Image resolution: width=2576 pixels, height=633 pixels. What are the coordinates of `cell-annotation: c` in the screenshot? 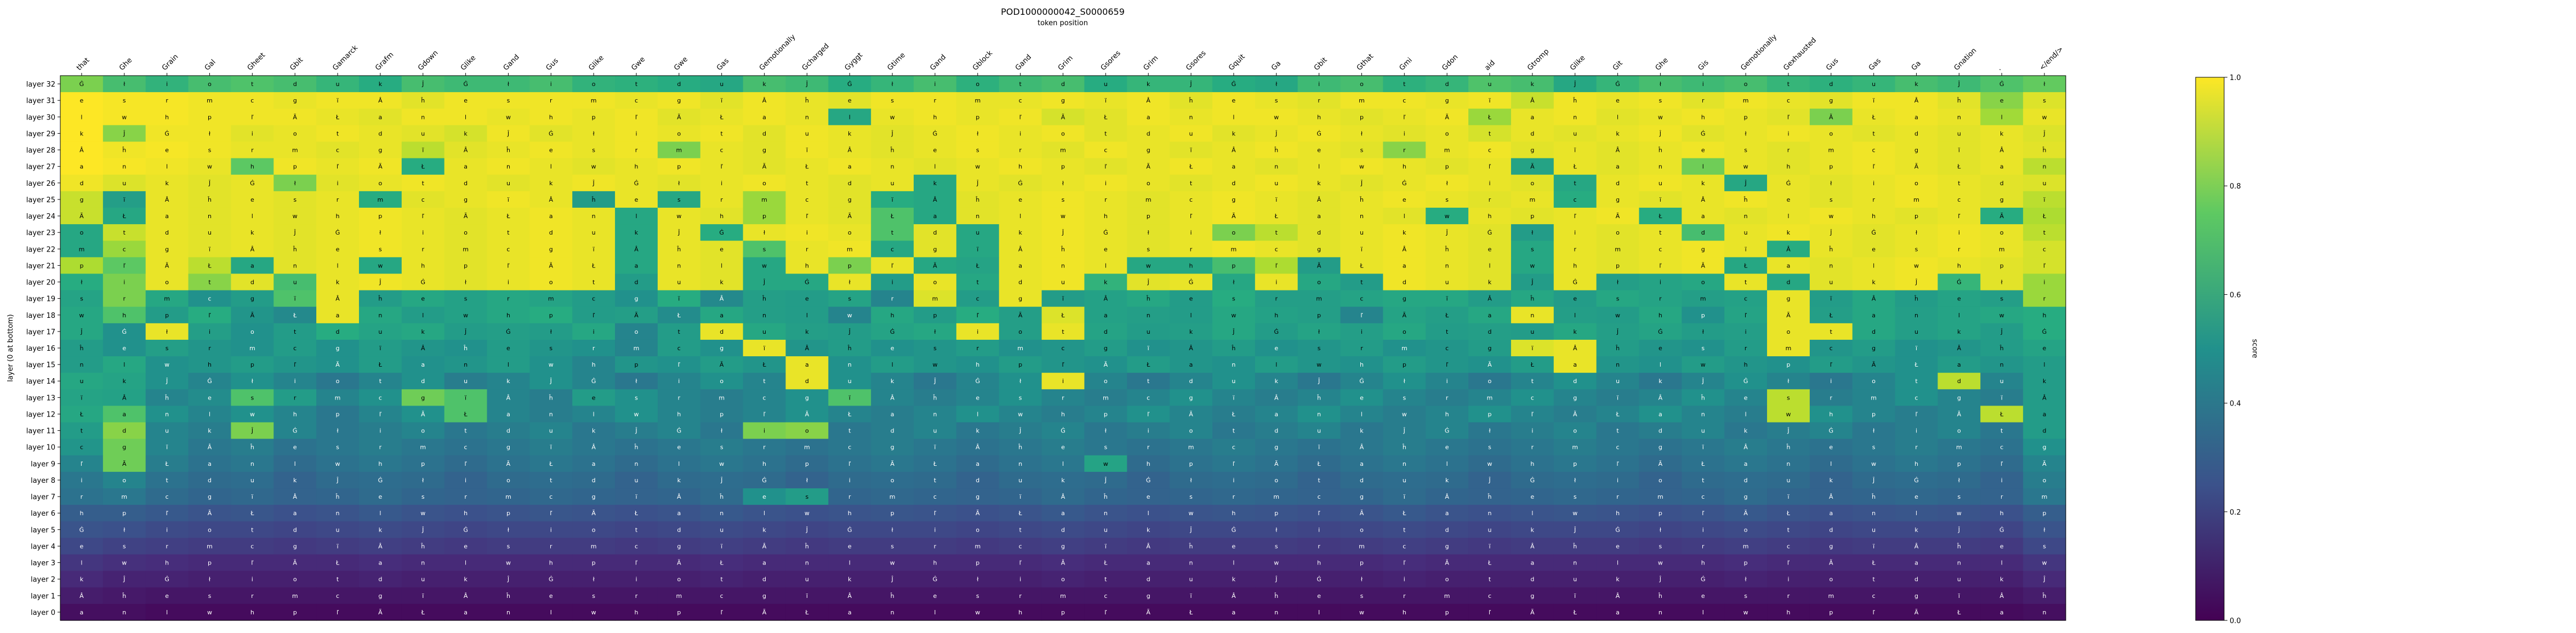 It's located at (636, 100).